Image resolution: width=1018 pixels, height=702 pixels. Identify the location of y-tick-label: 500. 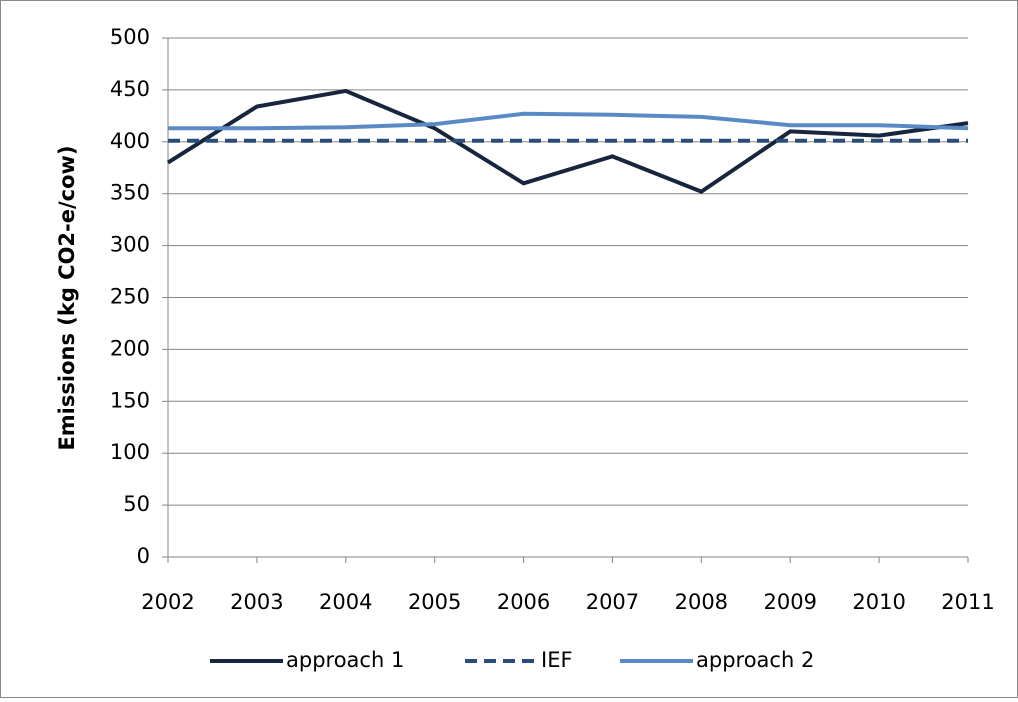
(130, 37).